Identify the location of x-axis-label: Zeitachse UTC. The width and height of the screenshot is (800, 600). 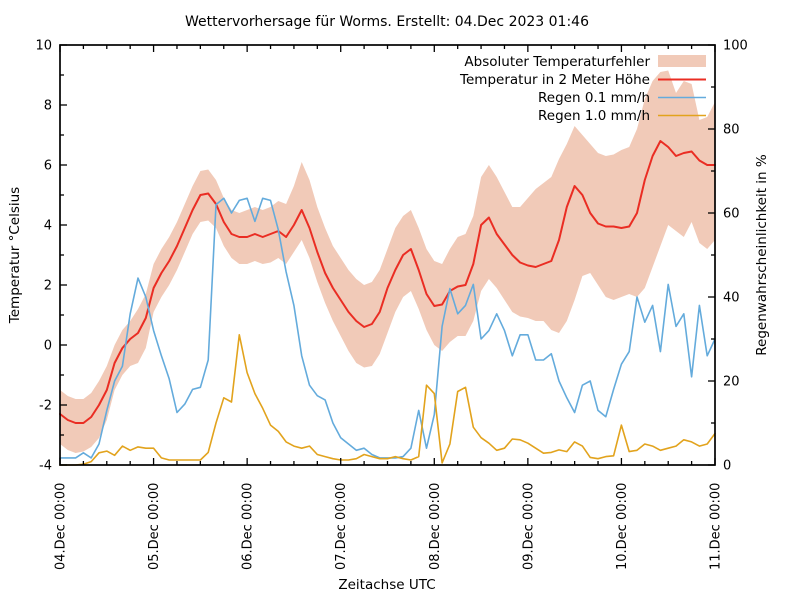
(386, 585).